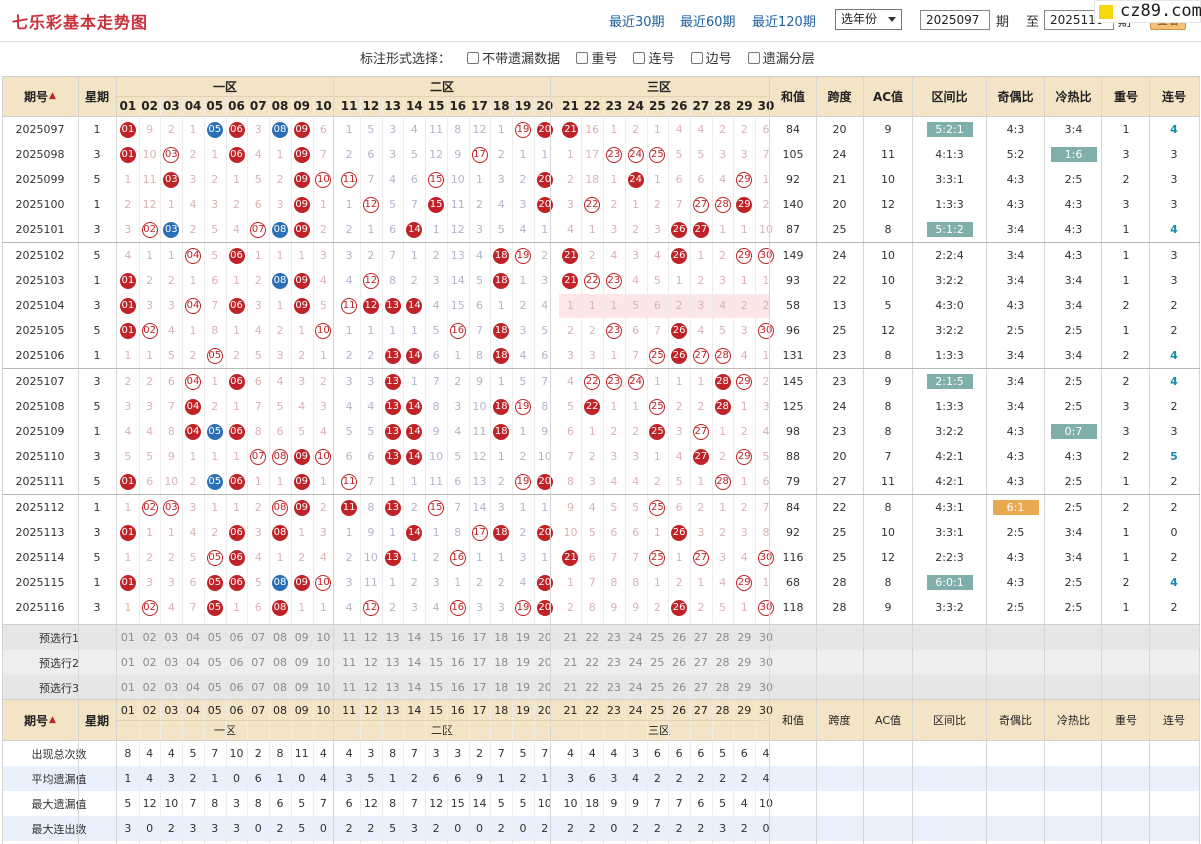 The image size is (1201, 844). I want to click on footer-period-header: 期号 ▲, so click(40, 720).